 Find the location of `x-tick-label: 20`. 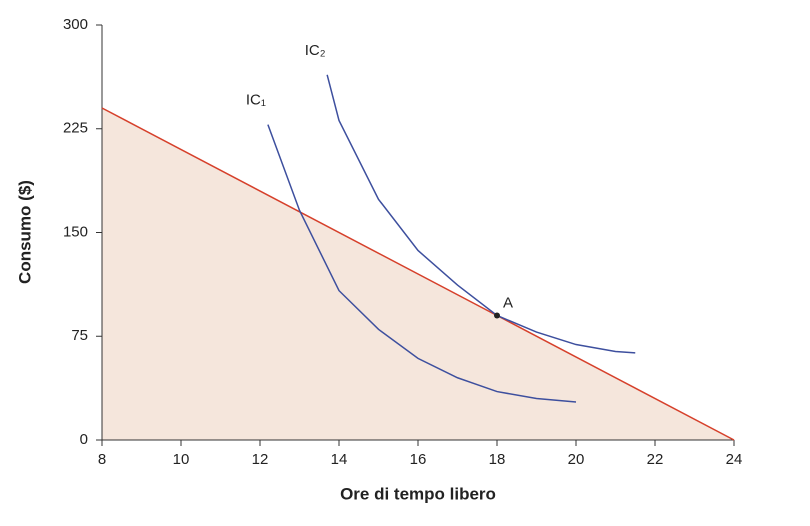

x-tick-label: 20 is located at coordinates (576, 459).